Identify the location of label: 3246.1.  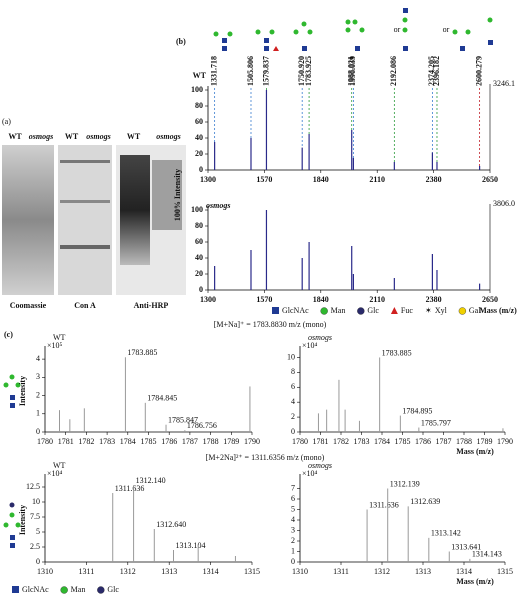
(504, 83).